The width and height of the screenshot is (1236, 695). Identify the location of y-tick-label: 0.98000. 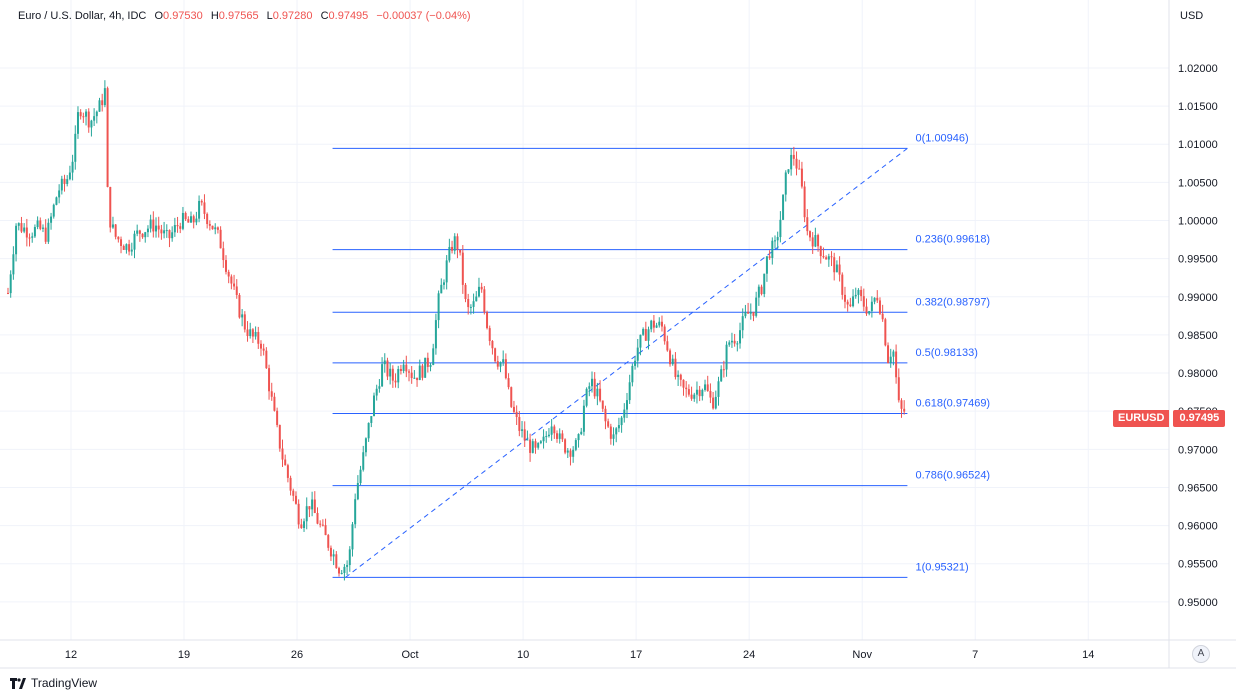
(1198, 374).